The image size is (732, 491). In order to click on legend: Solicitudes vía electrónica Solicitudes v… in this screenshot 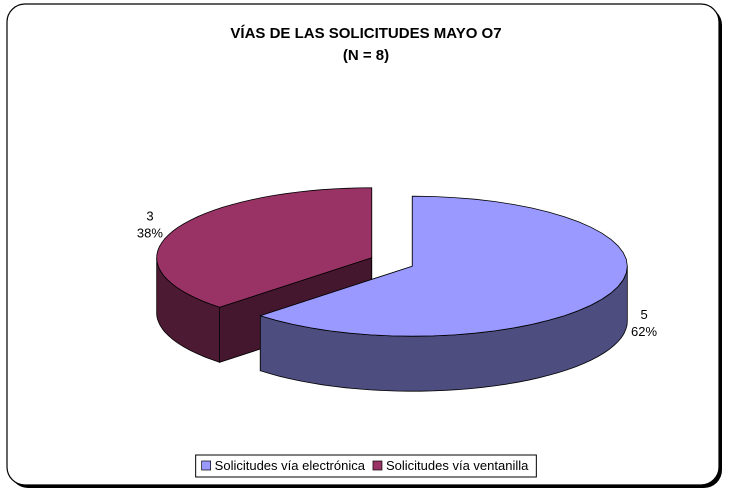, I will do `click(366, 466)`.